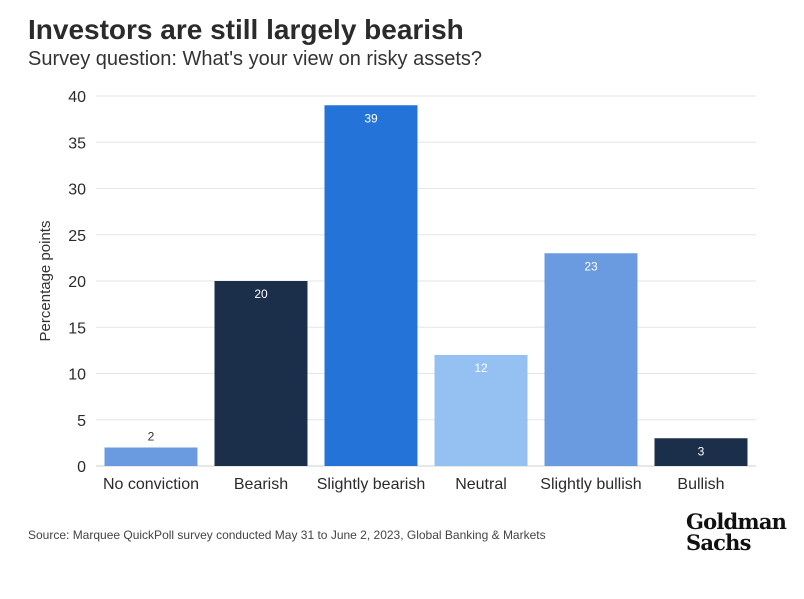  Describe the element at coordinates (481, 484) in the screenshot. I see `x-tick-label: Neutral` at that location.